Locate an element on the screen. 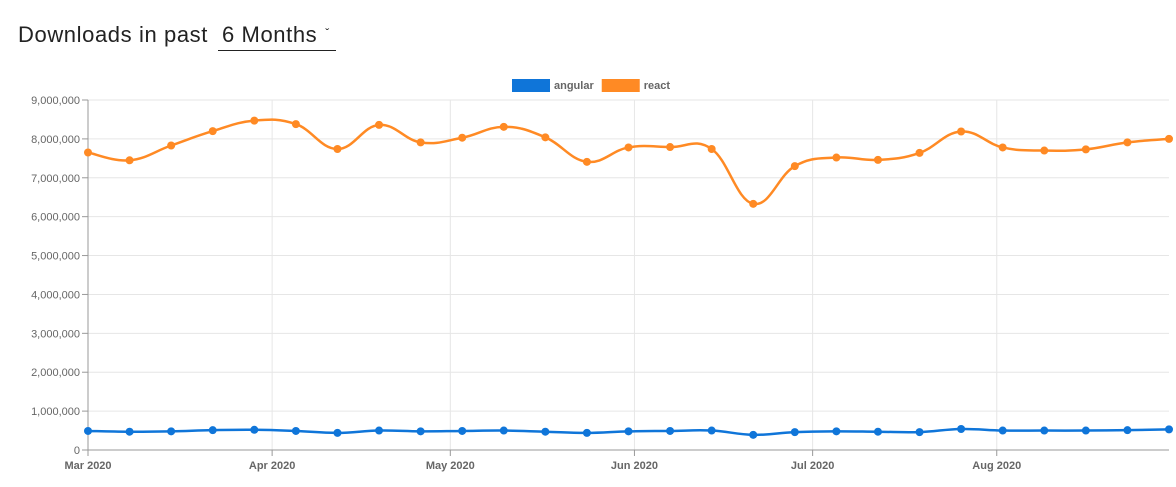 This screenshot has height=487, width=1176. y-tick-label: 7,000,000 is located at coordinates (55, 179).